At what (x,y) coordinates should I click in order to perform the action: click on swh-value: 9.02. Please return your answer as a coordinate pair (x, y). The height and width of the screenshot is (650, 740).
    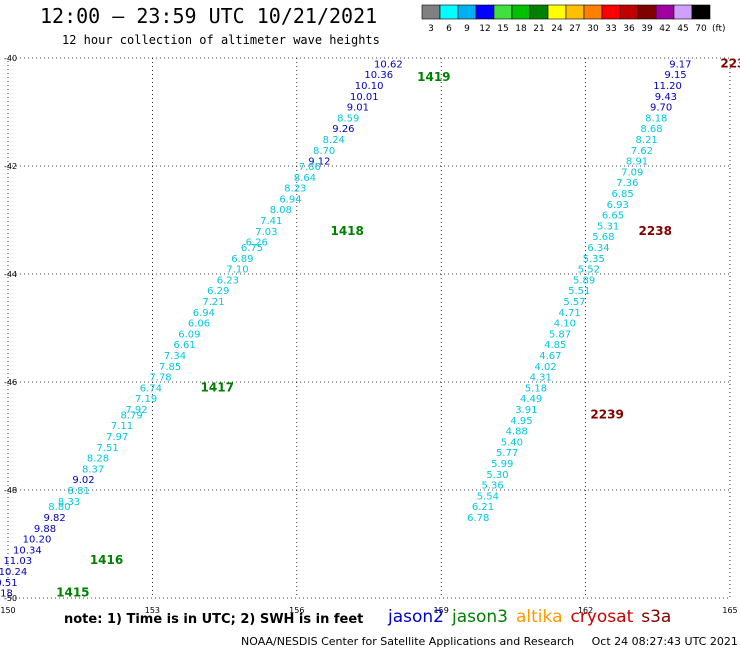
    Looking at the image, I should click on (83, 480).